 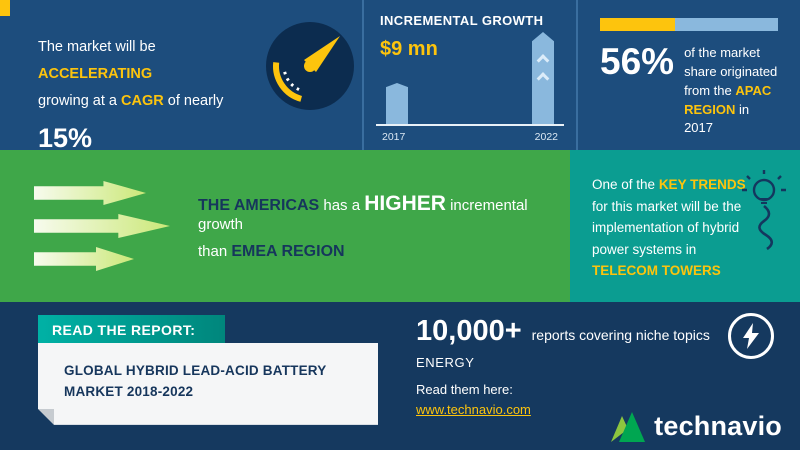 I want to click on technavio-logo-mark, so click(x=628, y=427).